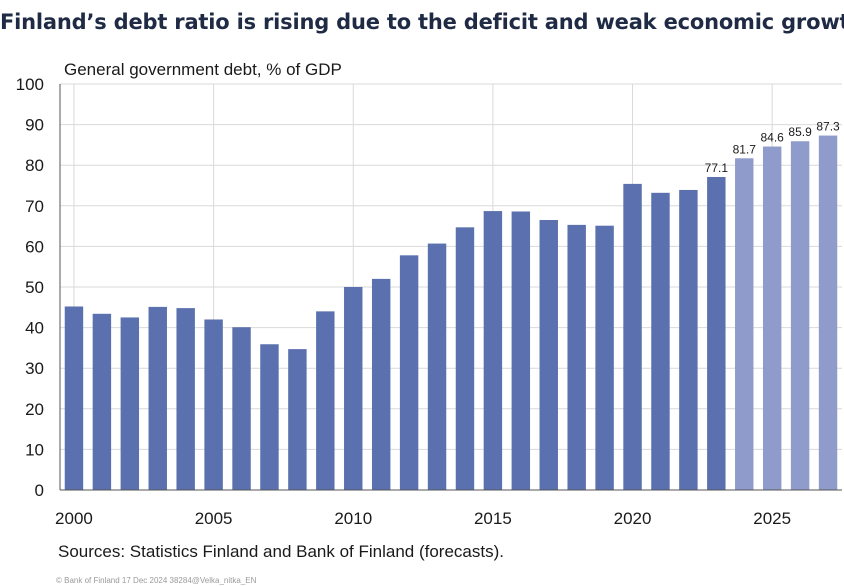 The width and height of the screenshot is (844, 586). Describe the element at coordinates (34, 328) in the screenshot. I see `y-tick-label: 40` at that location.